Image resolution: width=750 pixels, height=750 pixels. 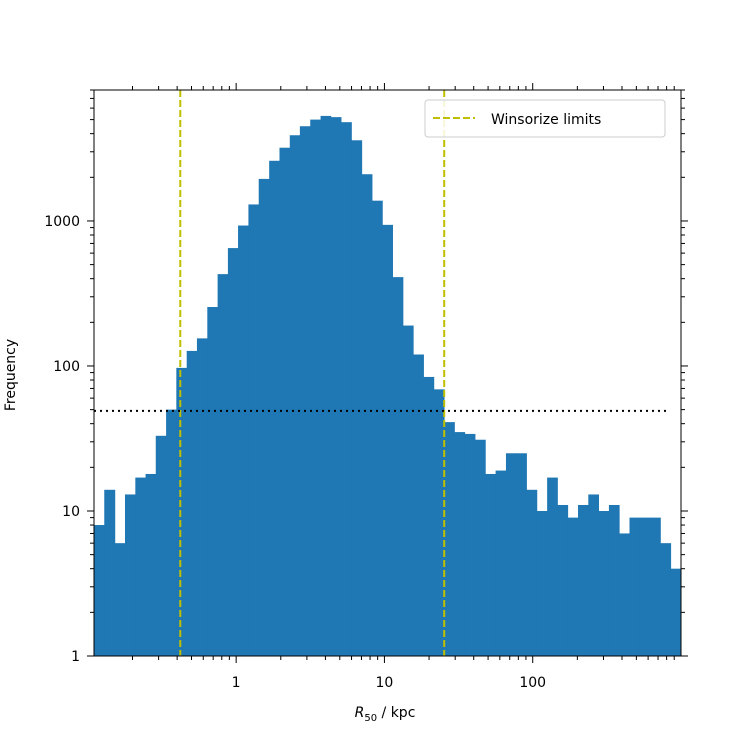 I want to click on y-tick-label-1000: 1000, so click(x=62, y=222).